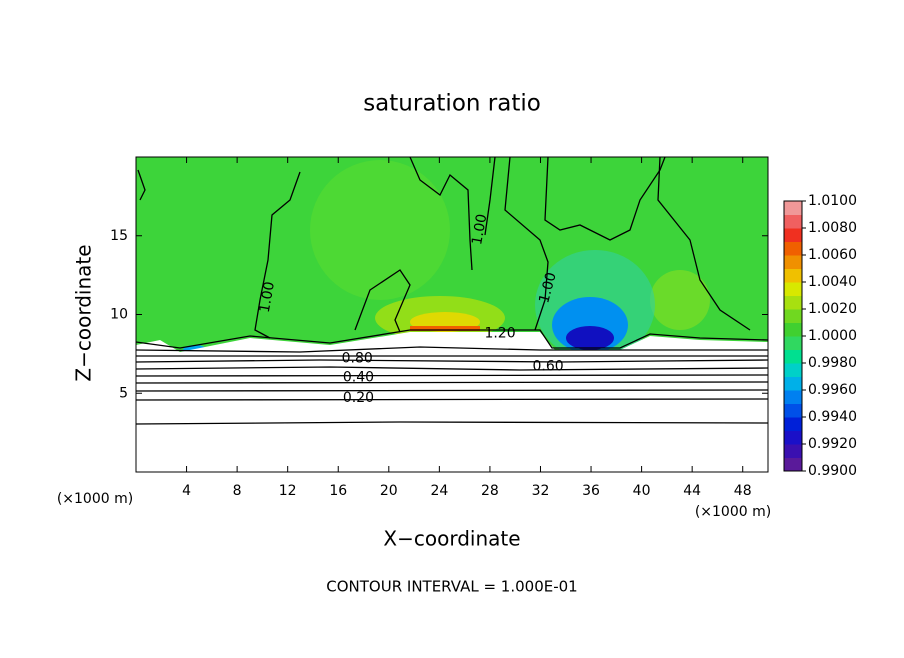 The height and width of the screenshot is (658, 904). I want to click on contour-label: 0.20, so click(358, 398).